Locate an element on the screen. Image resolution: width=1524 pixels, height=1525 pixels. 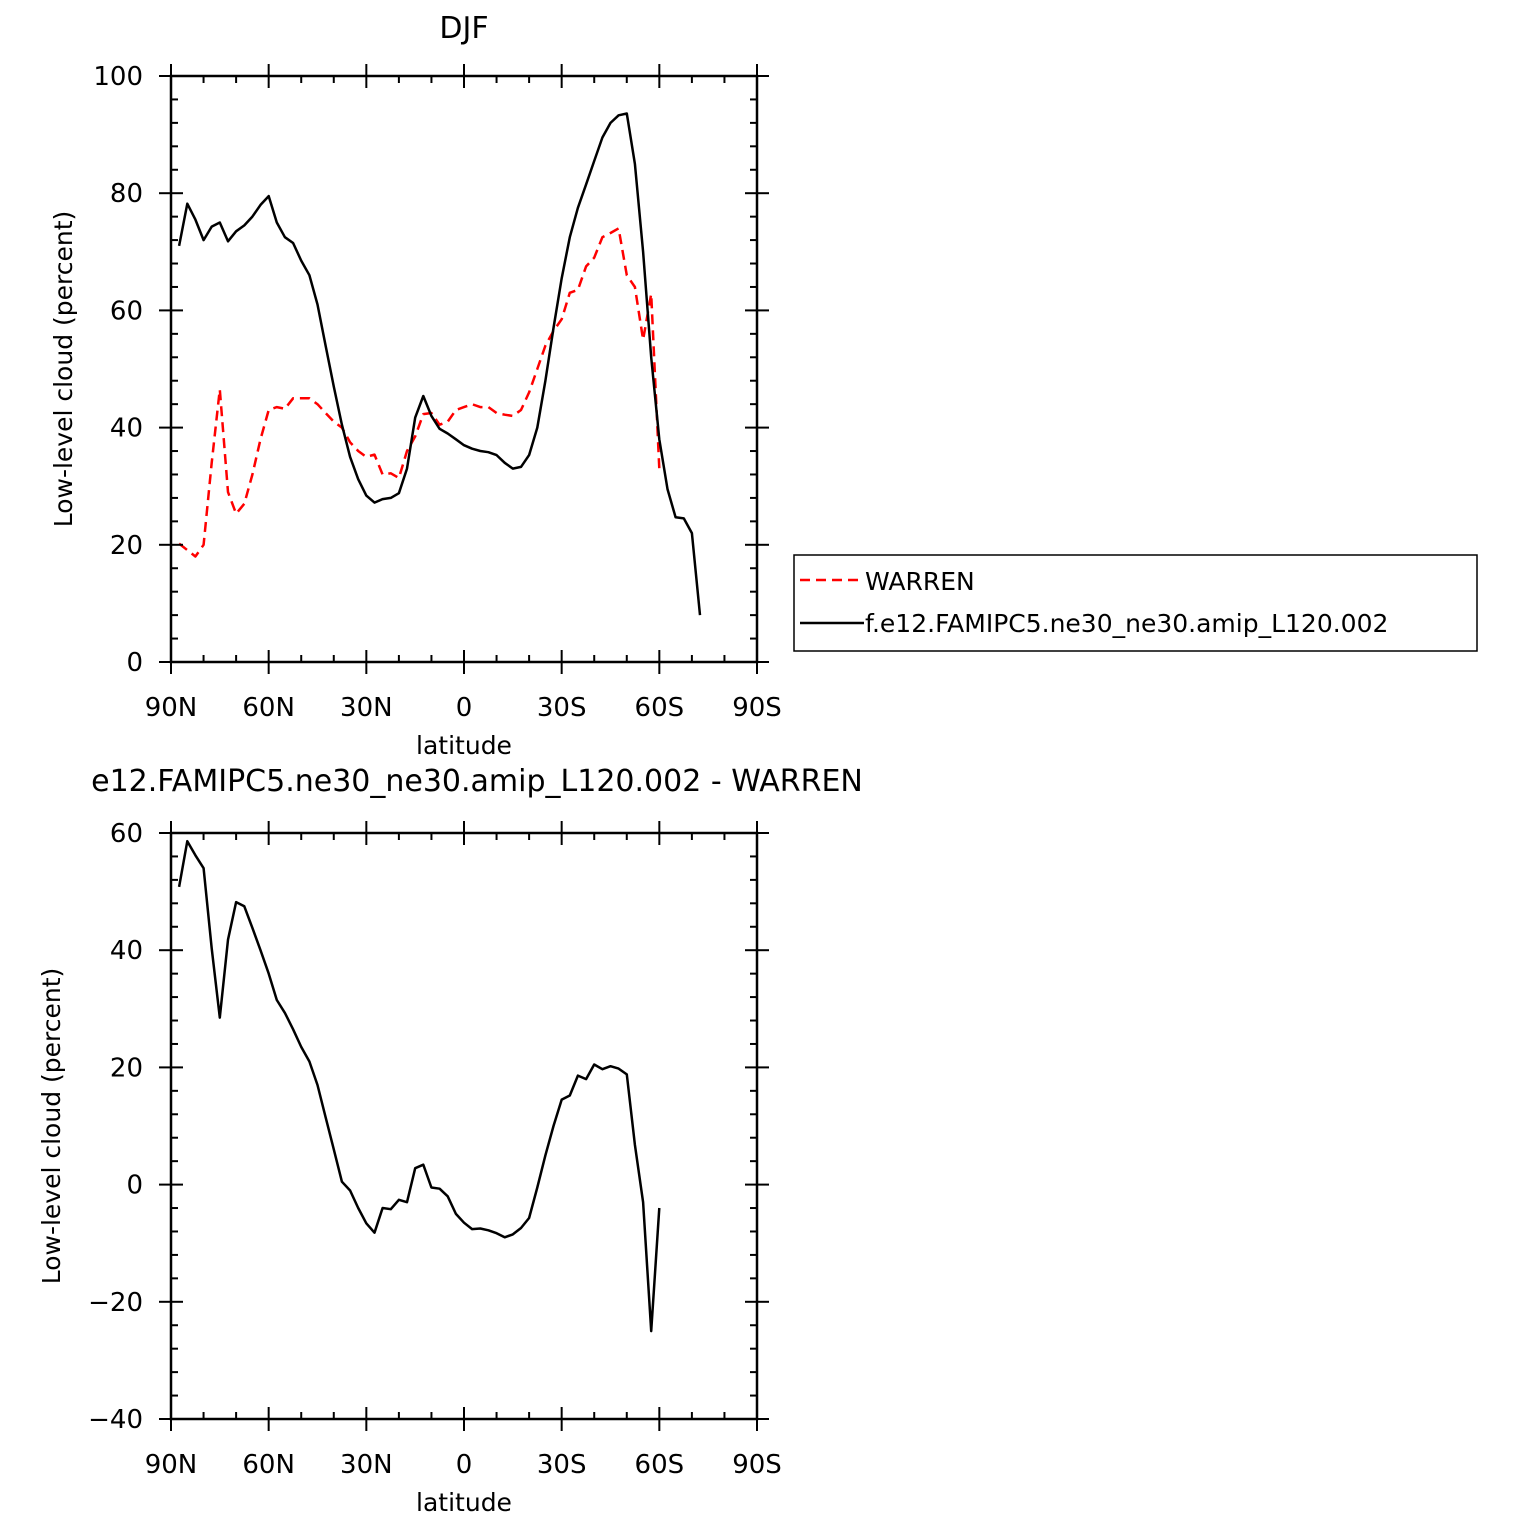
top-x-tick-label: 60S is located at coordinates (660, 708).